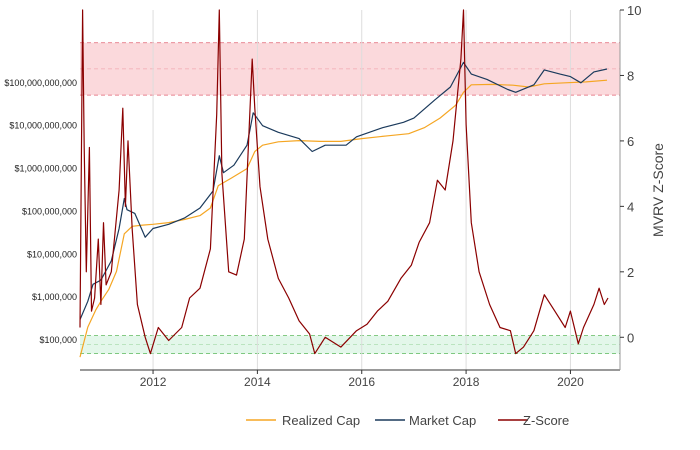 This screenshot has width=700, height=450. Describe the element at coordinates (658, 190) in the screenshot. I see `right-axis-label: MVRV Z-Score` at that location.